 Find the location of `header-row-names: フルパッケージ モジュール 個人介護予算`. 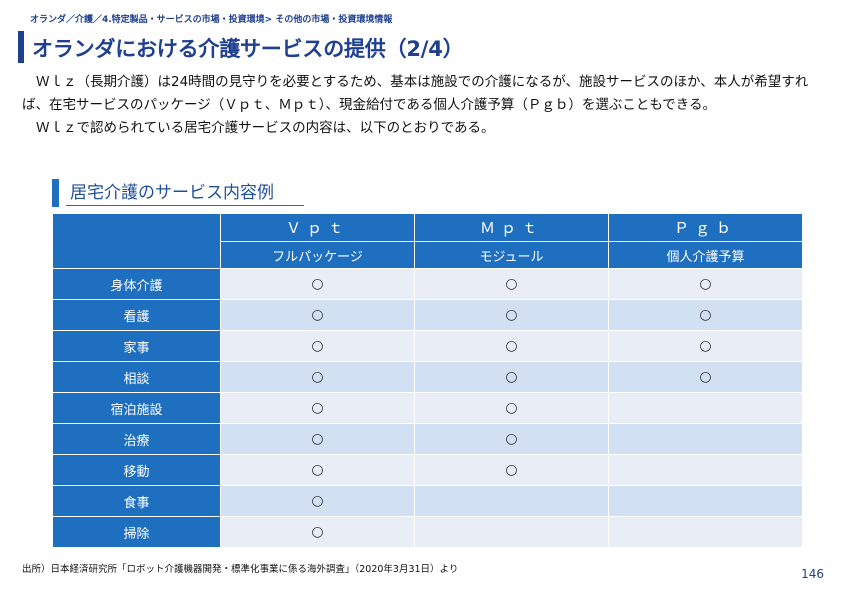

header-row-names: フルパッケージ モジュール 個人介護予算 is located at coordinates (428, 255).